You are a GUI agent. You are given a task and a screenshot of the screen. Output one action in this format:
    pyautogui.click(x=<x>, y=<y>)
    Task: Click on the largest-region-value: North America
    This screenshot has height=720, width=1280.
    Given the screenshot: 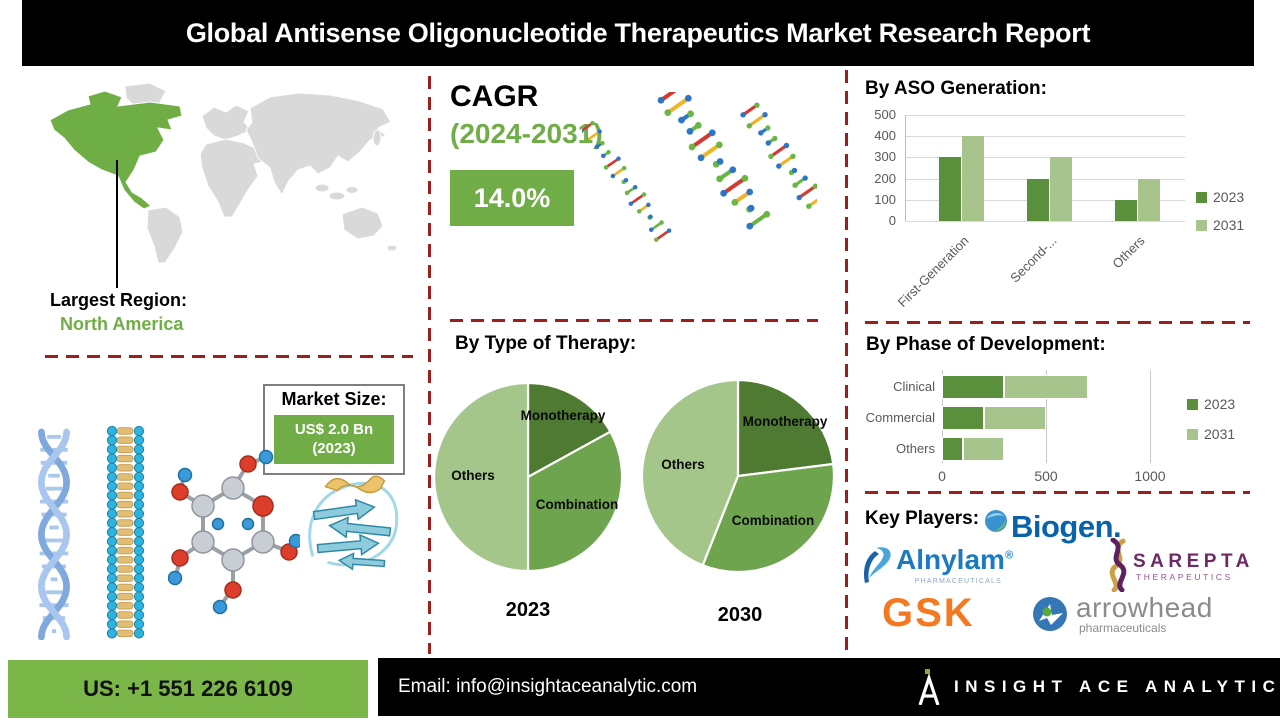 What is the action you would take?
    pyautogui.click(x=122, y=324)
    